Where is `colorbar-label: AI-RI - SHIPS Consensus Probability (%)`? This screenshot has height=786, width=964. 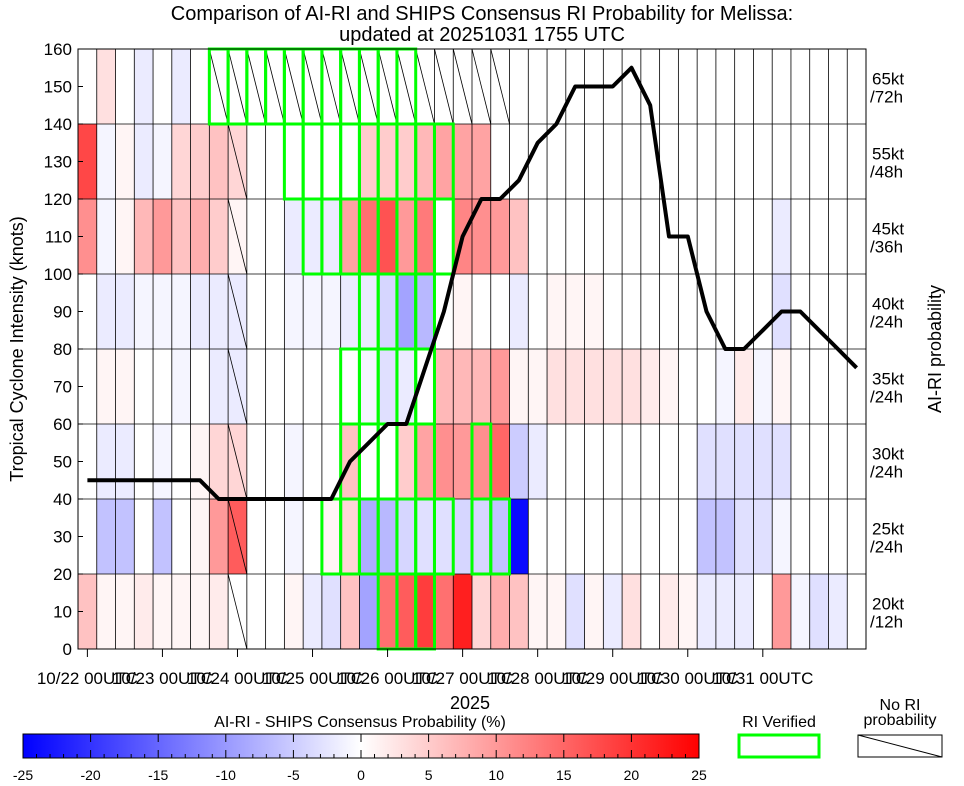 colorbar-label: AI-RI - SHIPS Consensus Probability (%) is located at coordinates (360, 722).